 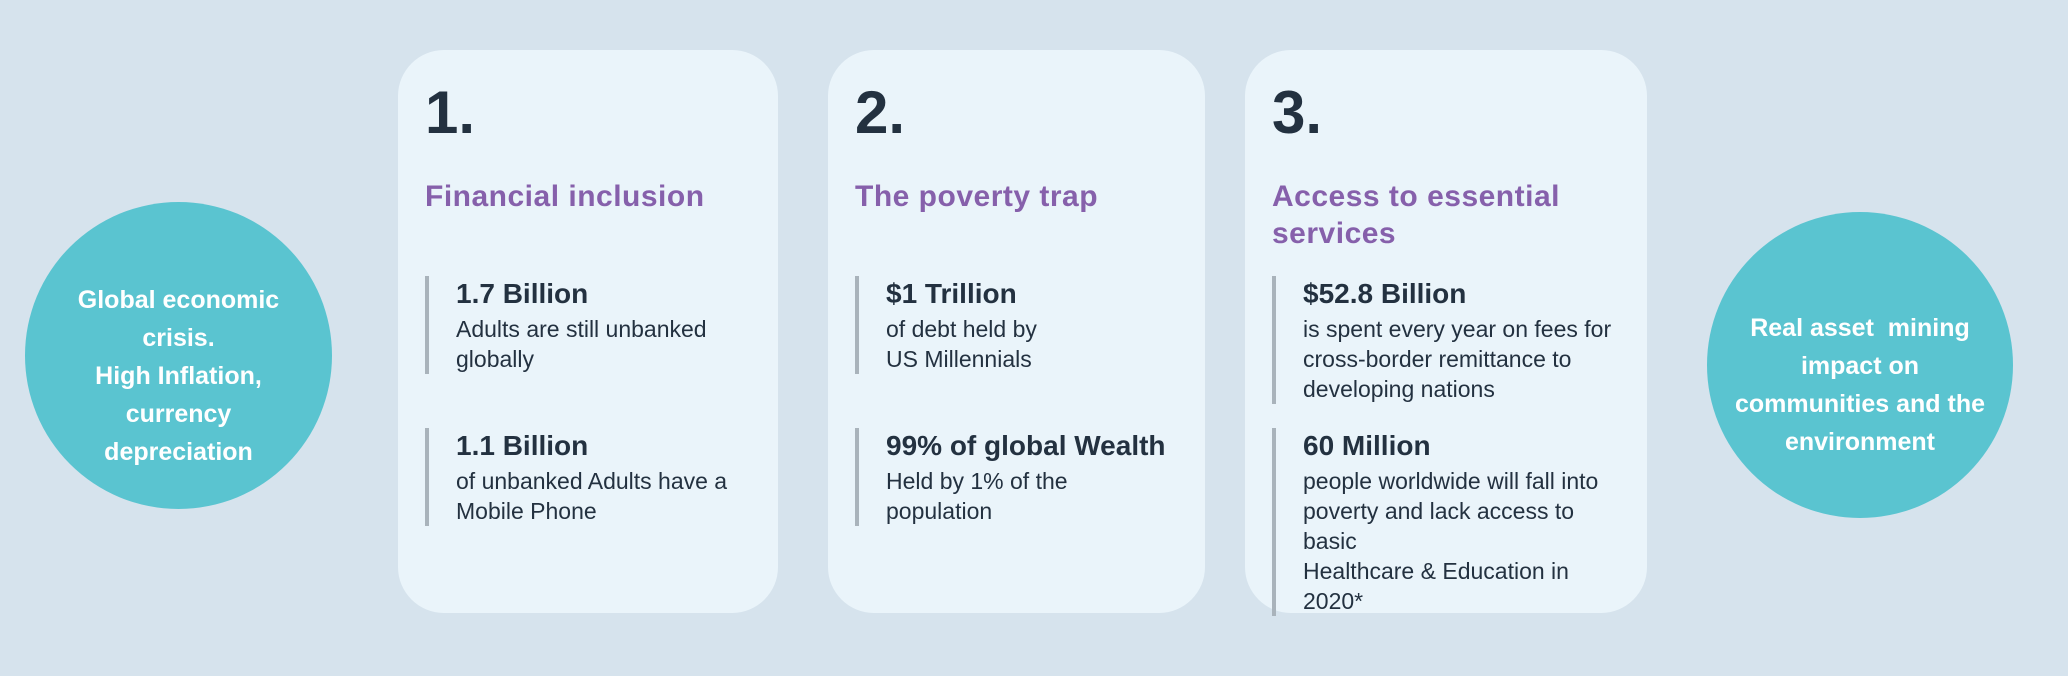 I want to click on stat-value: $52.8 Billion, so click(x=1385, y=293).